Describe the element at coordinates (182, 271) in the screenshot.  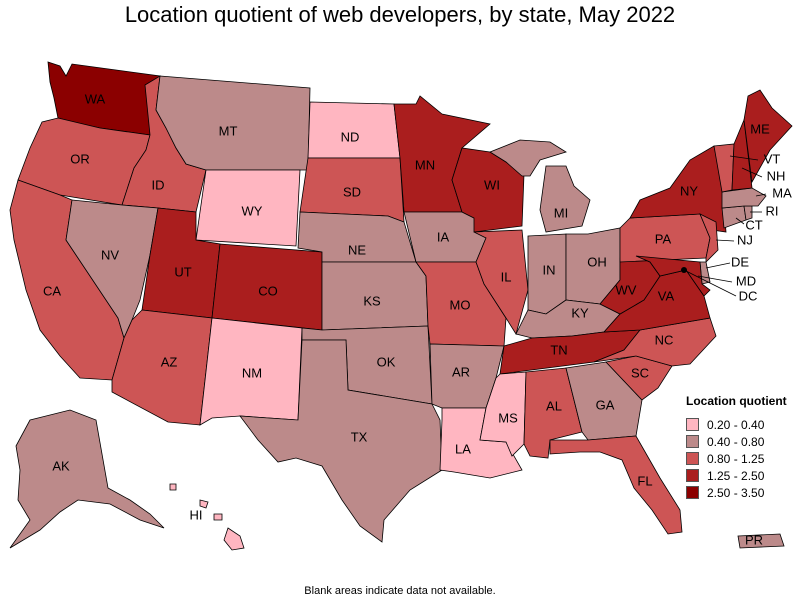
I see `label-ut: UT` at that location.